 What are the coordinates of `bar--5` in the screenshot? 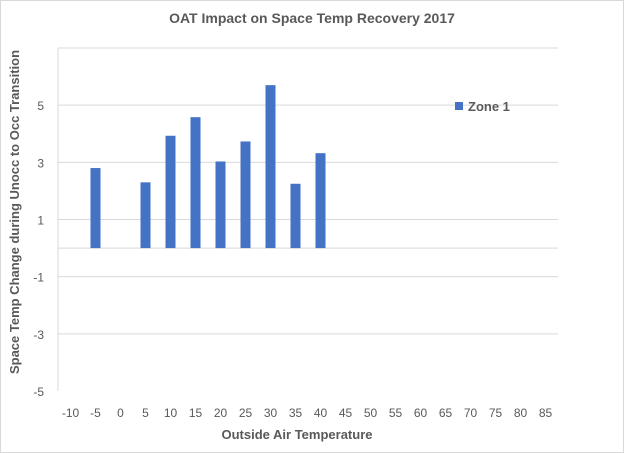 It's located at (95, 208).